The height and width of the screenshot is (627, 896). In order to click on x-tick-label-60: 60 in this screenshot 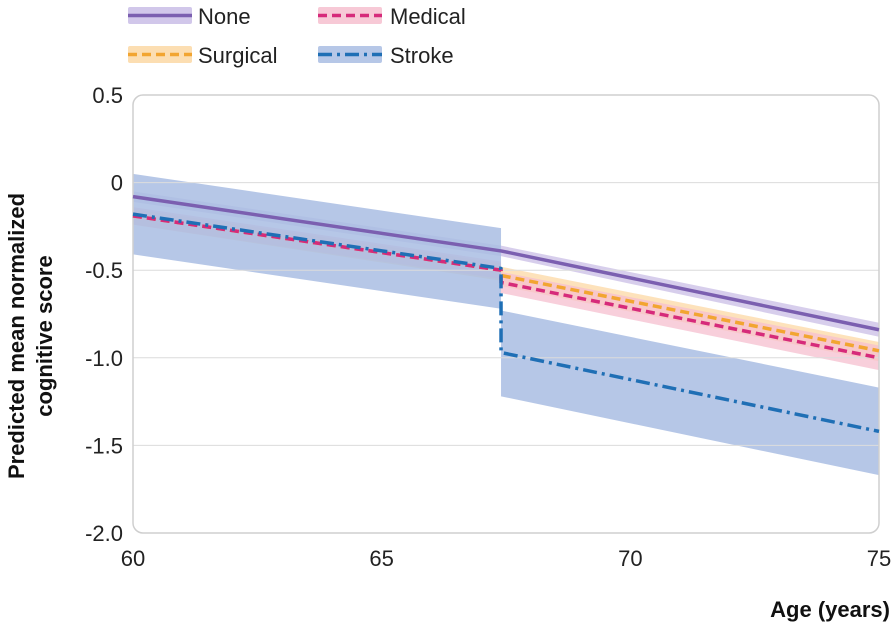, I will do `click(133, 558)`.